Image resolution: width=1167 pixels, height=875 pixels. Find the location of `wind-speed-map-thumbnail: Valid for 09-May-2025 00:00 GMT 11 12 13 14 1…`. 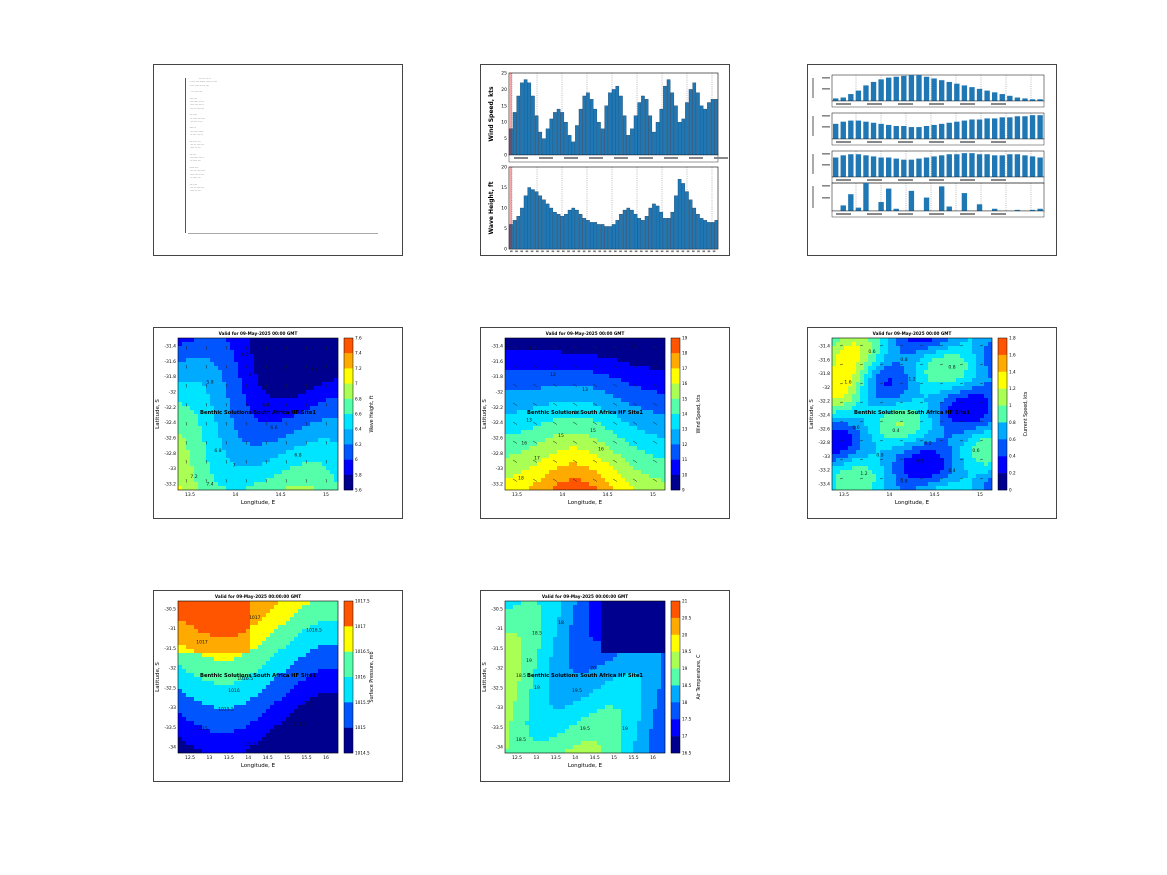

wind-speed-map-thumbnail: Valid for 09-May-2025 00:00 GMT 11 12 13 14 1… is located at coordinates (605, 423).